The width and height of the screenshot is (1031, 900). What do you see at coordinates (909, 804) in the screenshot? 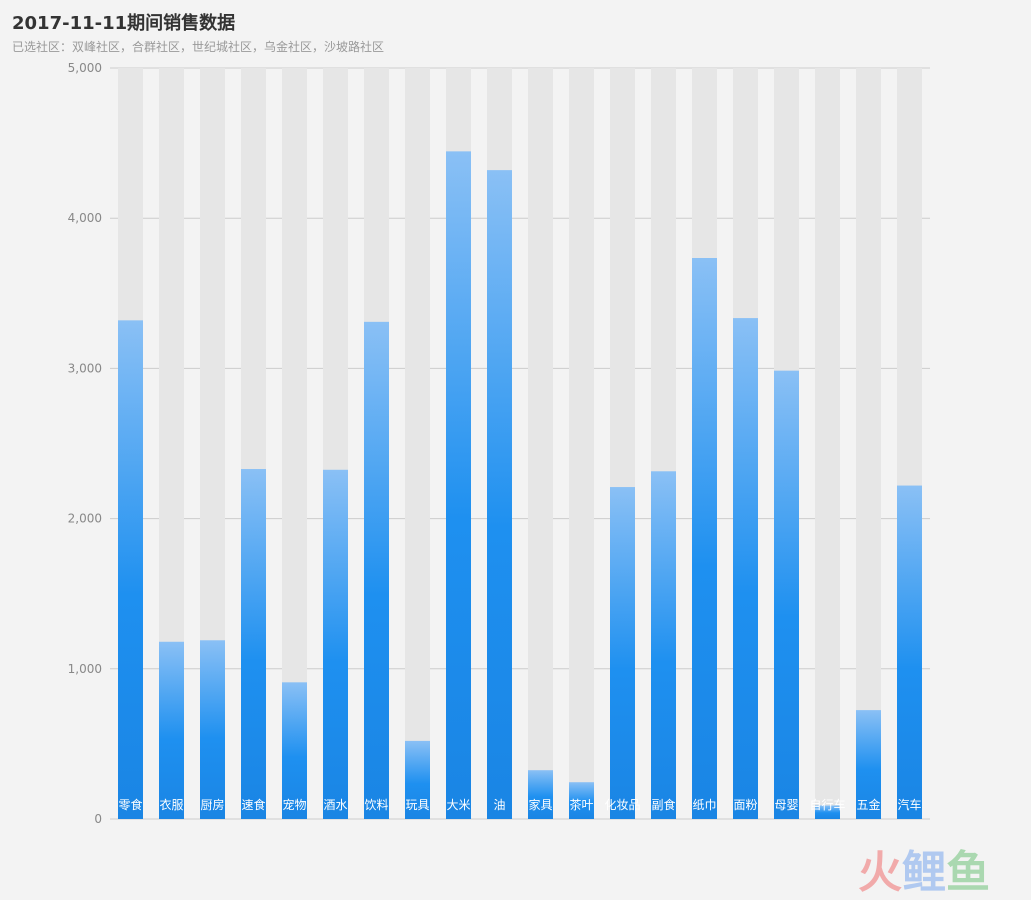
I see `category-label: 汽车` at bounding box center [909, 804].